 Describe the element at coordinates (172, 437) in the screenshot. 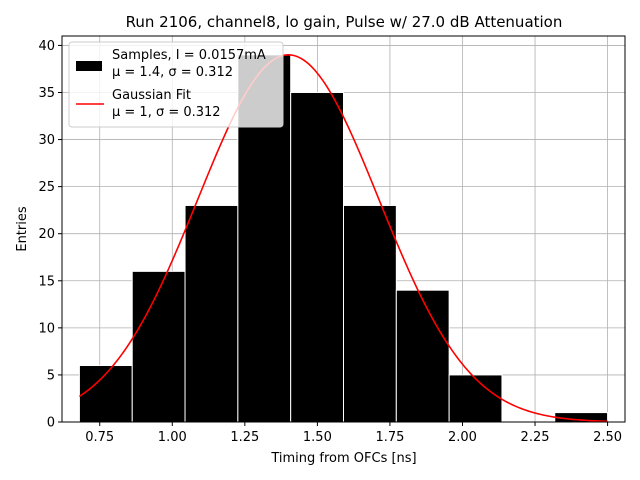

I see `x-tick-label-1: 1.00` at that location.